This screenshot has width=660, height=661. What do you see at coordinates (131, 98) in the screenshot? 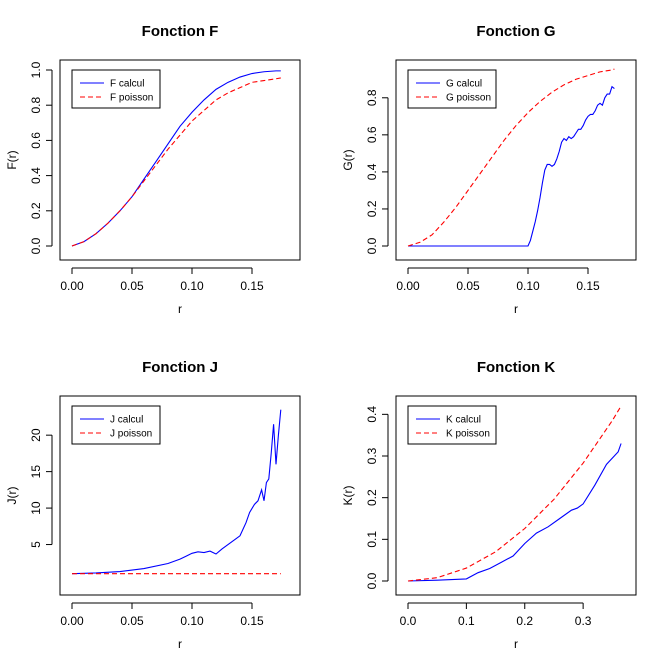
I see `legend-entry-label: F poisson` at bounding box center [131, 98].